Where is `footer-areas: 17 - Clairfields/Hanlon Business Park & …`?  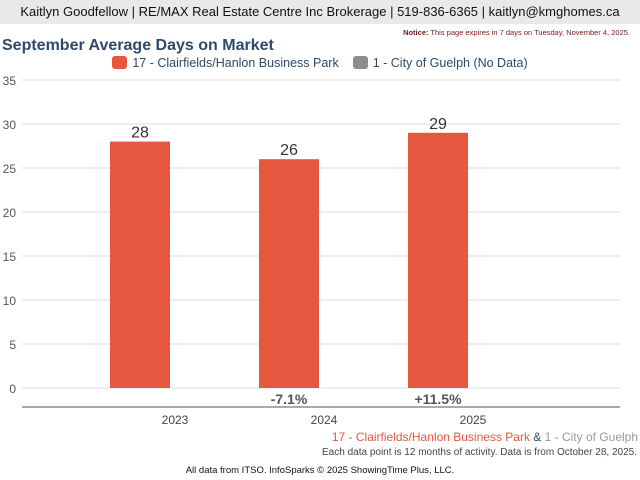 footer-areas: 17 - Clairfields/Hanlon Business Park & … is located at coordinates (485, 437).